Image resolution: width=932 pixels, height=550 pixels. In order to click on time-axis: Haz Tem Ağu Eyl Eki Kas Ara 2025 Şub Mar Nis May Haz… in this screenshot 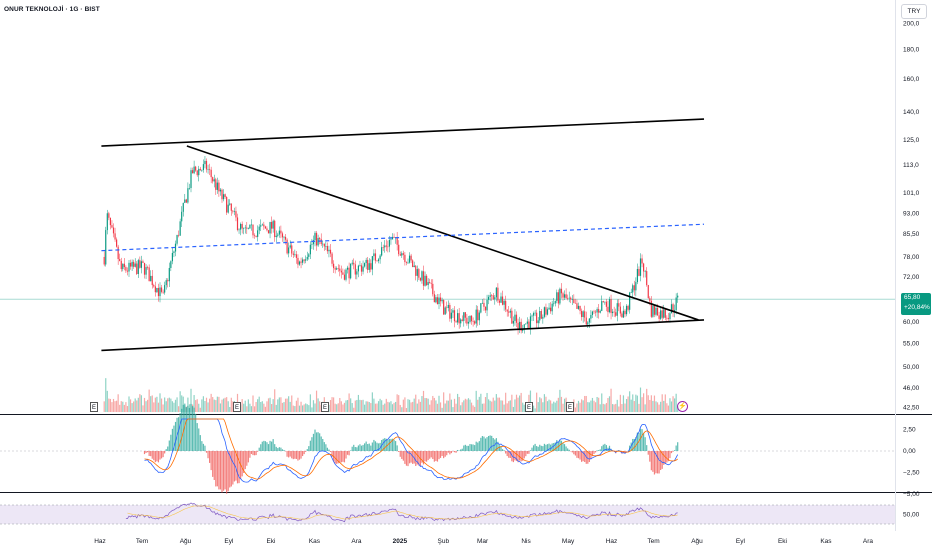, I will do `click(483, 541)`.